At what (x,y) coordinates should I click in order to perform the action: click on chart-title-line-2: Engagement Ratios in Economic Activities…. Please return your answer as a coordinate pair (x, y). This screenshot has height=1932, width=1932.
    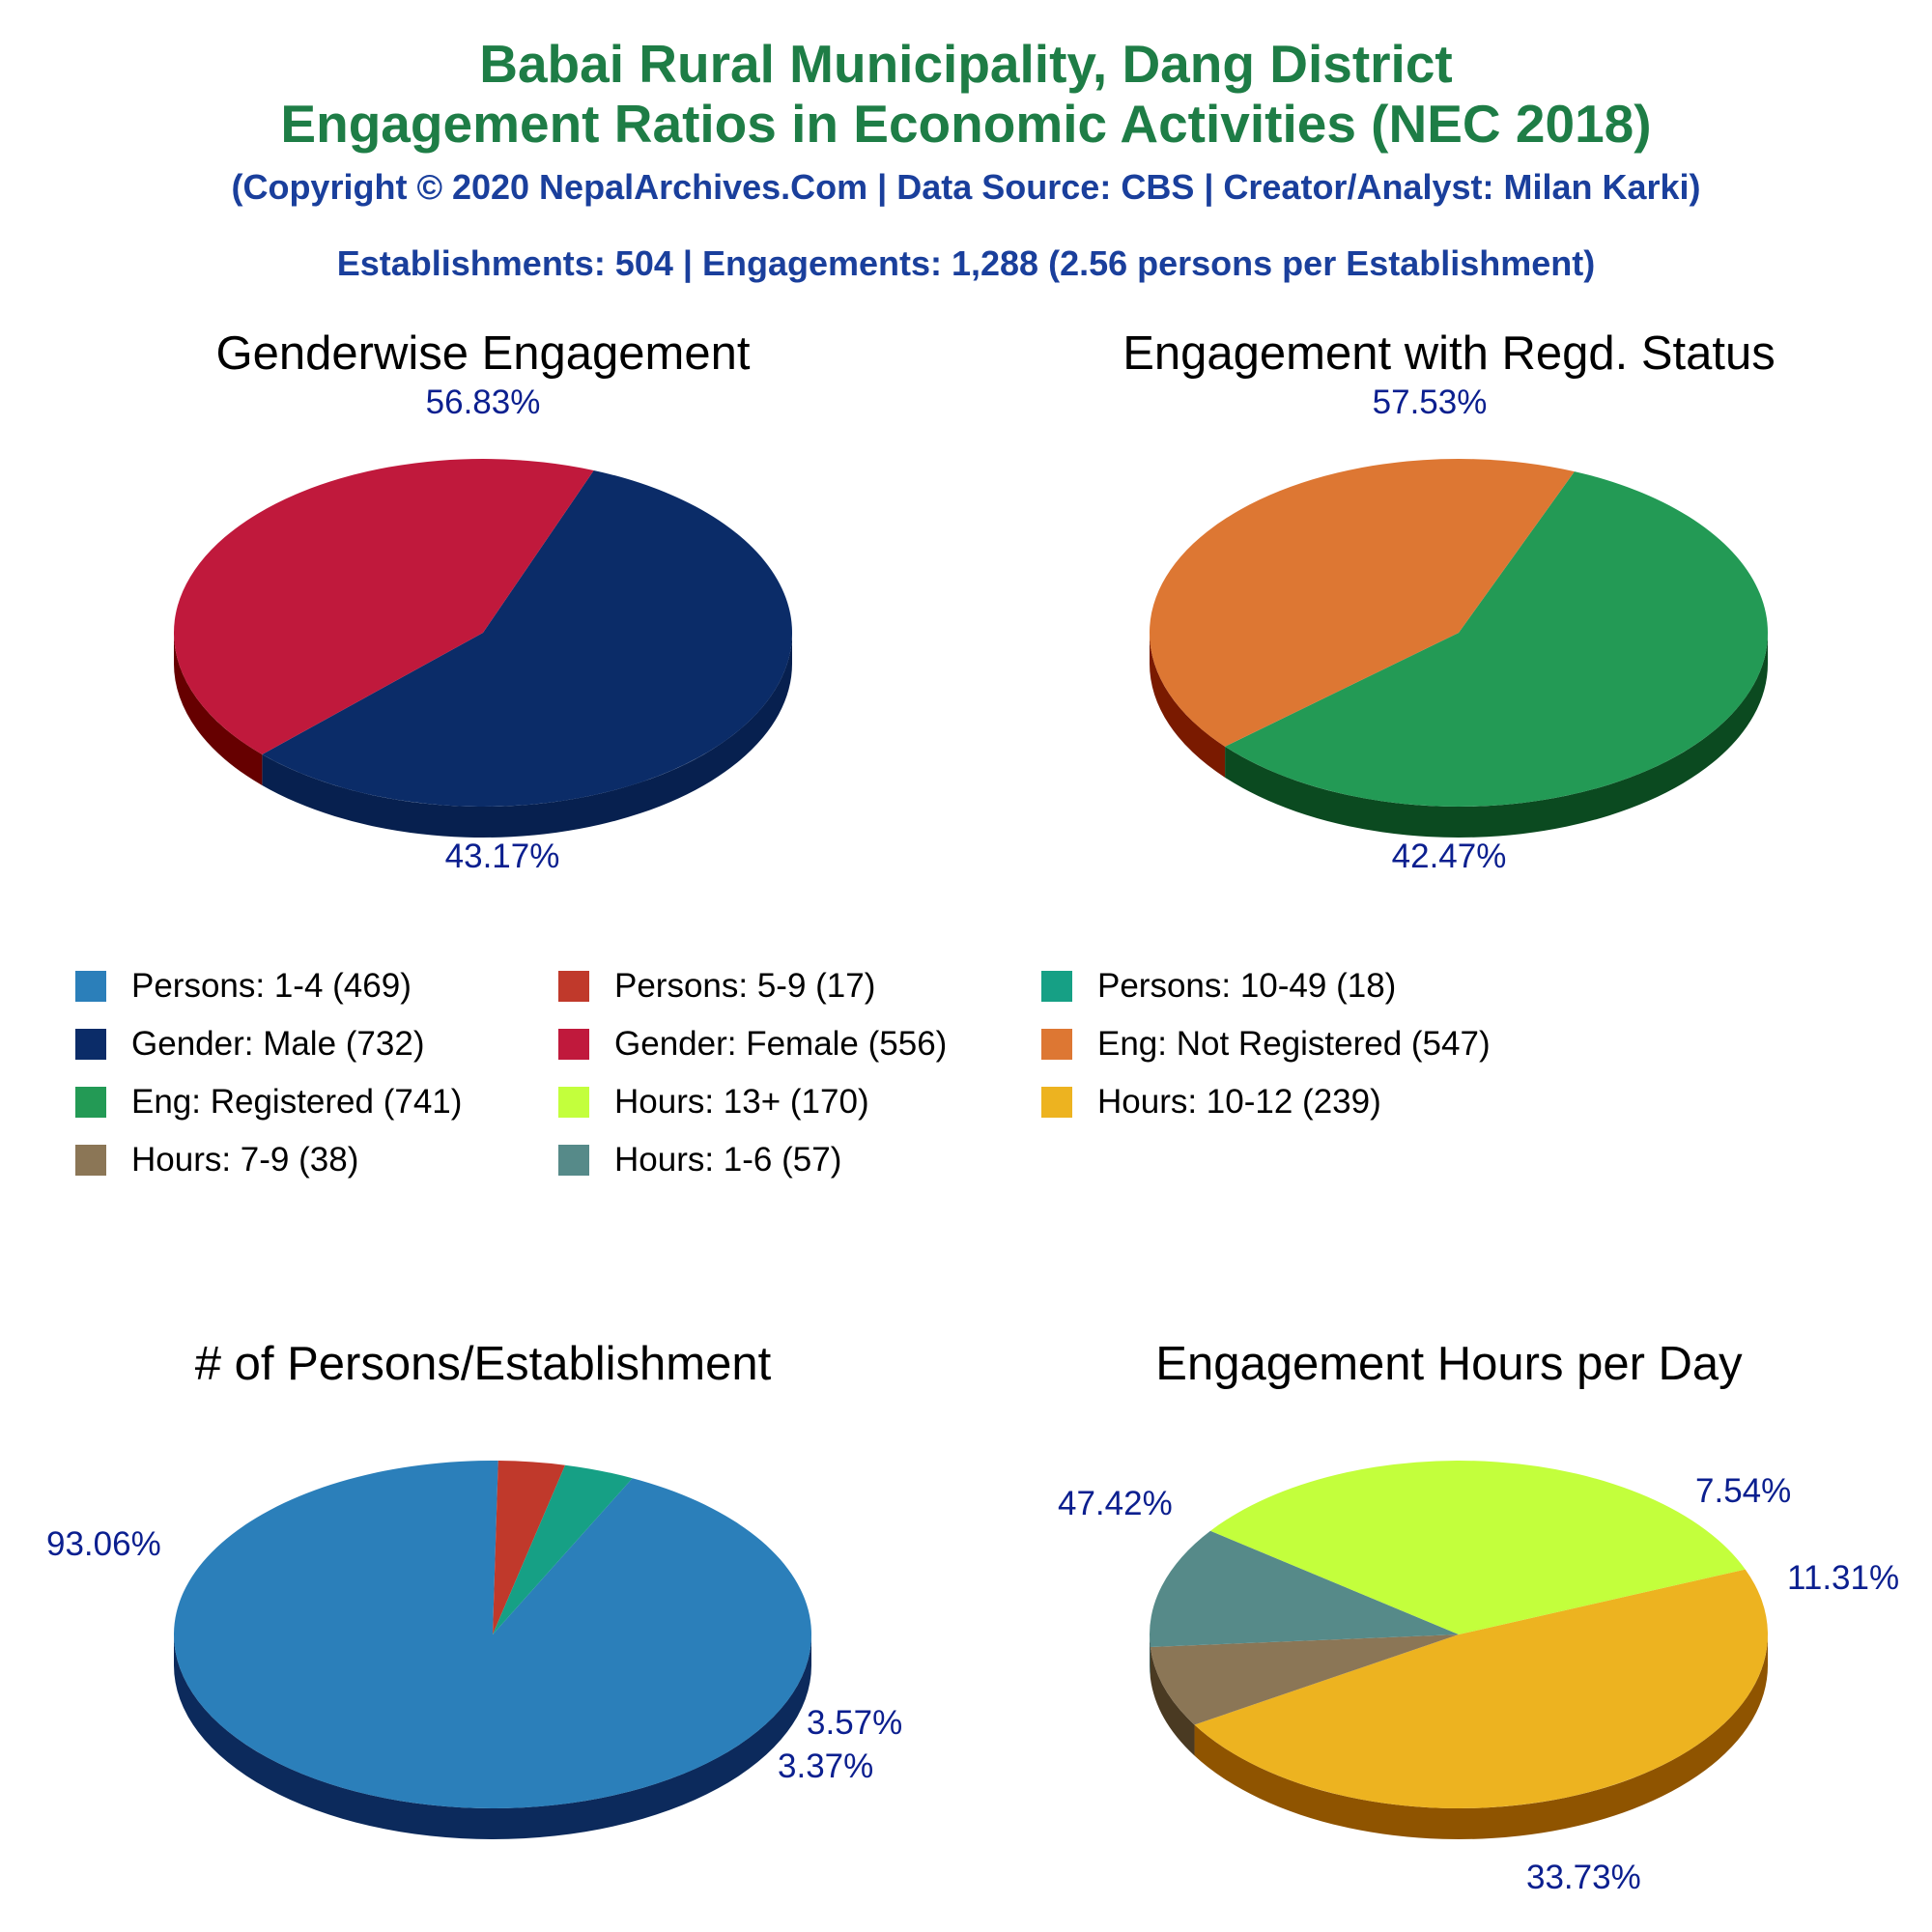
    Looking at the image, I should click on (966, 124).